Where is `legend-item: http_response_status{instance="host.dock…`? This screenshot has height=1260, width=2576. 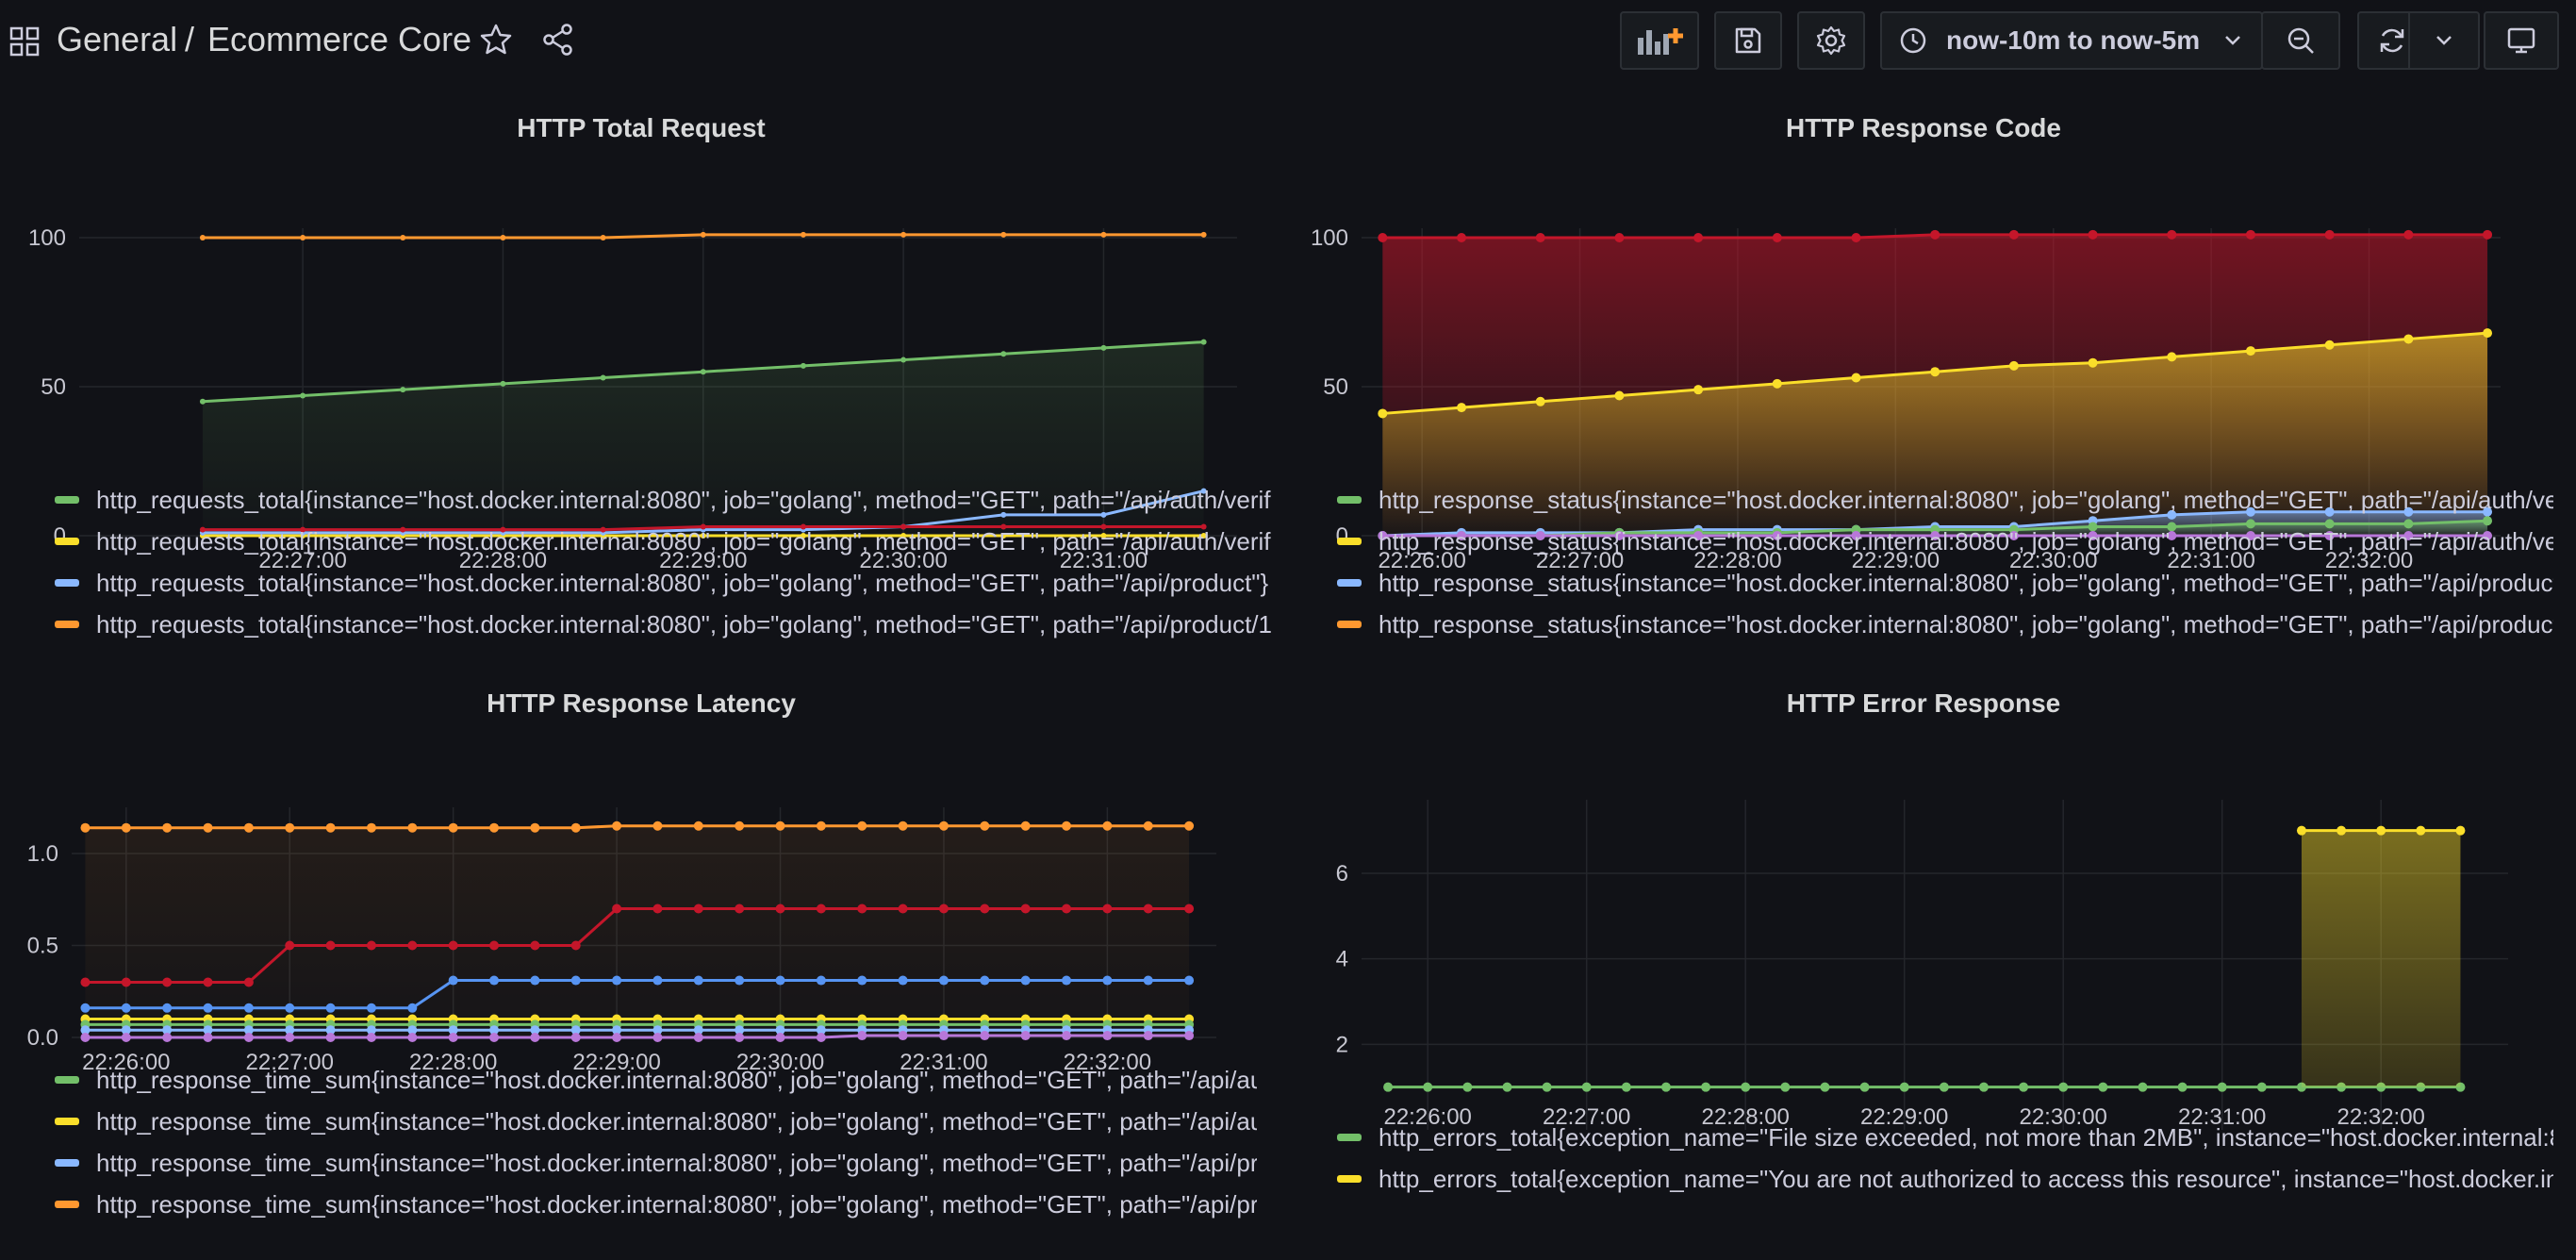
legend-item: http_response_status{instance="host.dock… is located at coordinates (1945, 625).